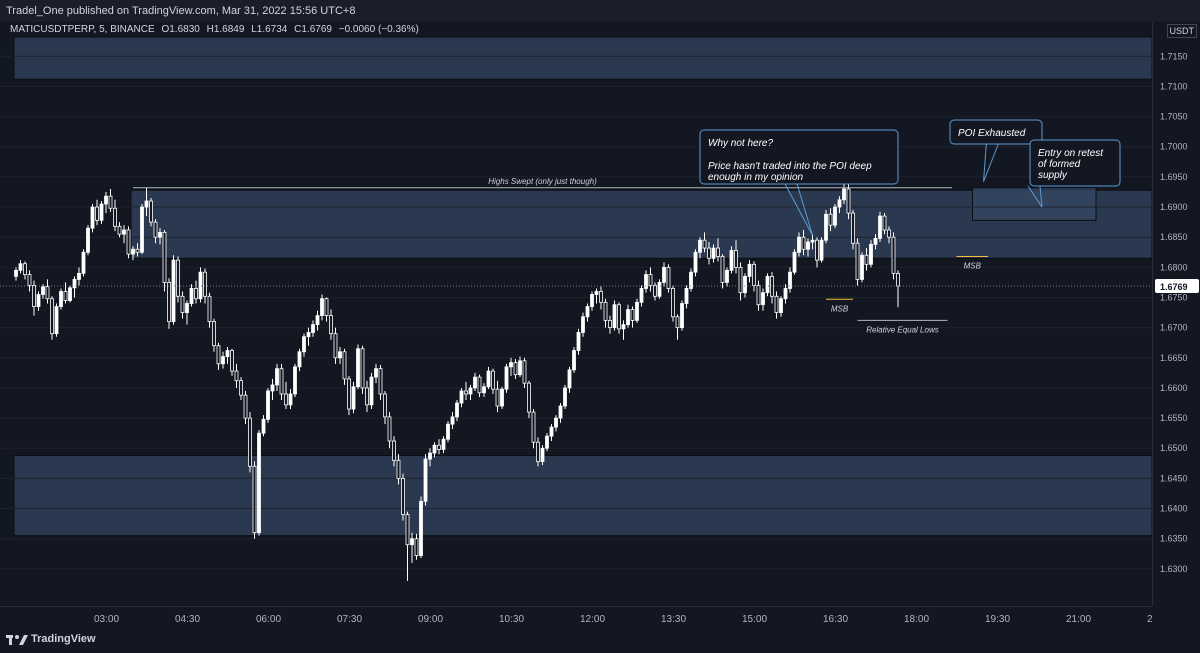 The image size is (1200, 653). What do you see at coordinates (996, 150) in the screenshot?
I see `callout-1: POI Exhausted` at bounding box center [996, 150].